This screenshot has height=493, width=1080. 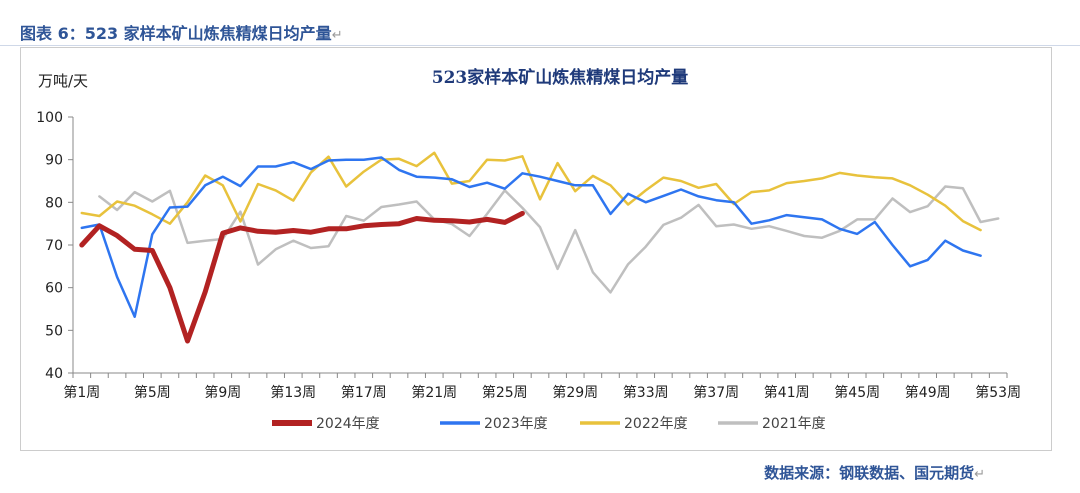 What do you see at coordinates (364, 392) in the screenshot?
I see `x-tick-label: 第17周` at bounding box center [364, 392].